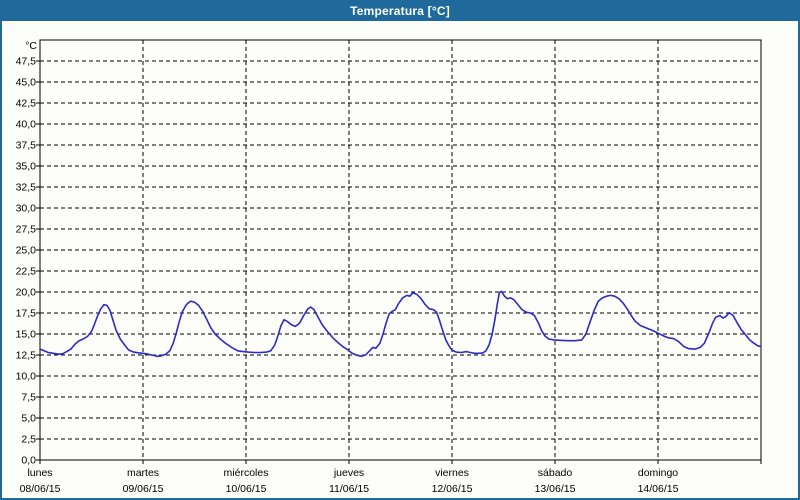  I want to click on day-label: sábado, so click(555, 473).